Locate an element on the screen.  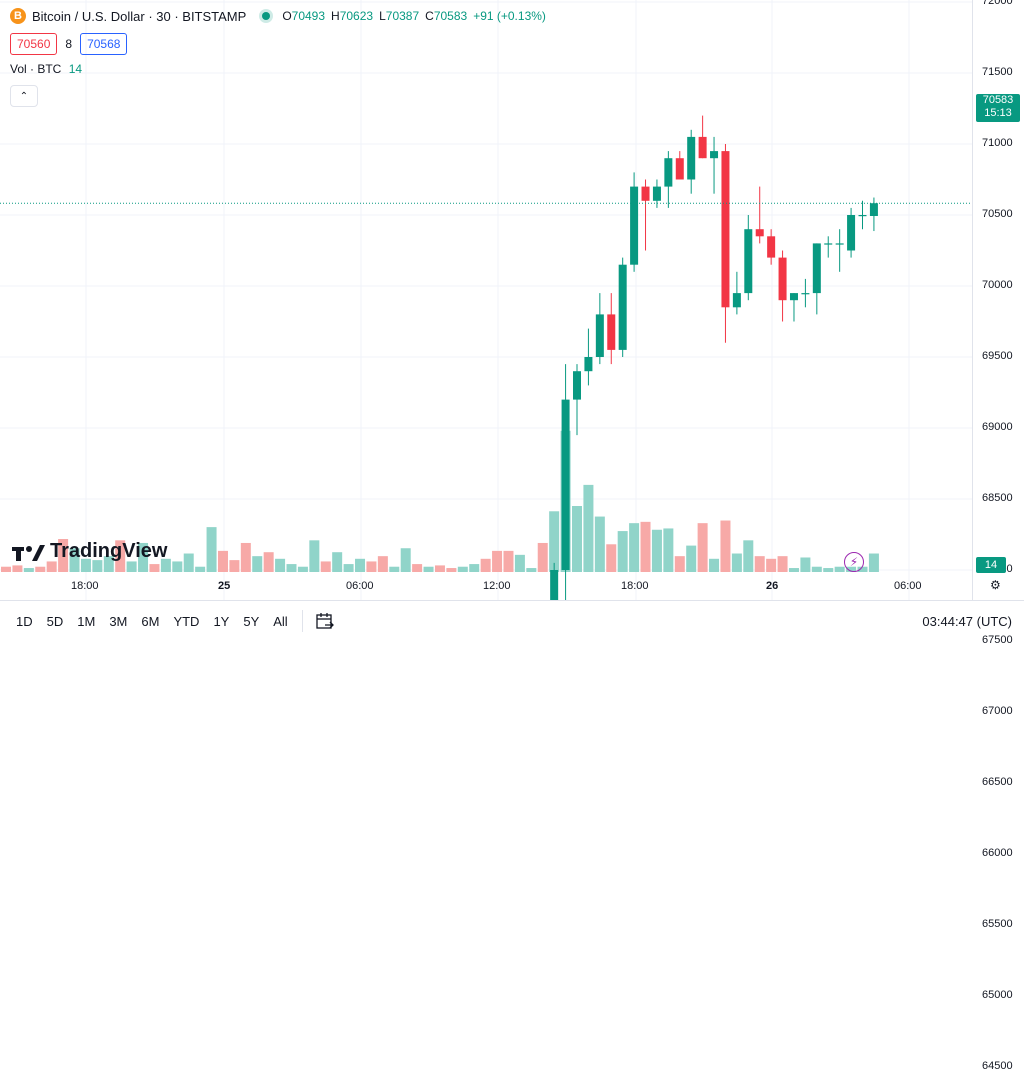
price-axis is located at coordinates (998, 300).